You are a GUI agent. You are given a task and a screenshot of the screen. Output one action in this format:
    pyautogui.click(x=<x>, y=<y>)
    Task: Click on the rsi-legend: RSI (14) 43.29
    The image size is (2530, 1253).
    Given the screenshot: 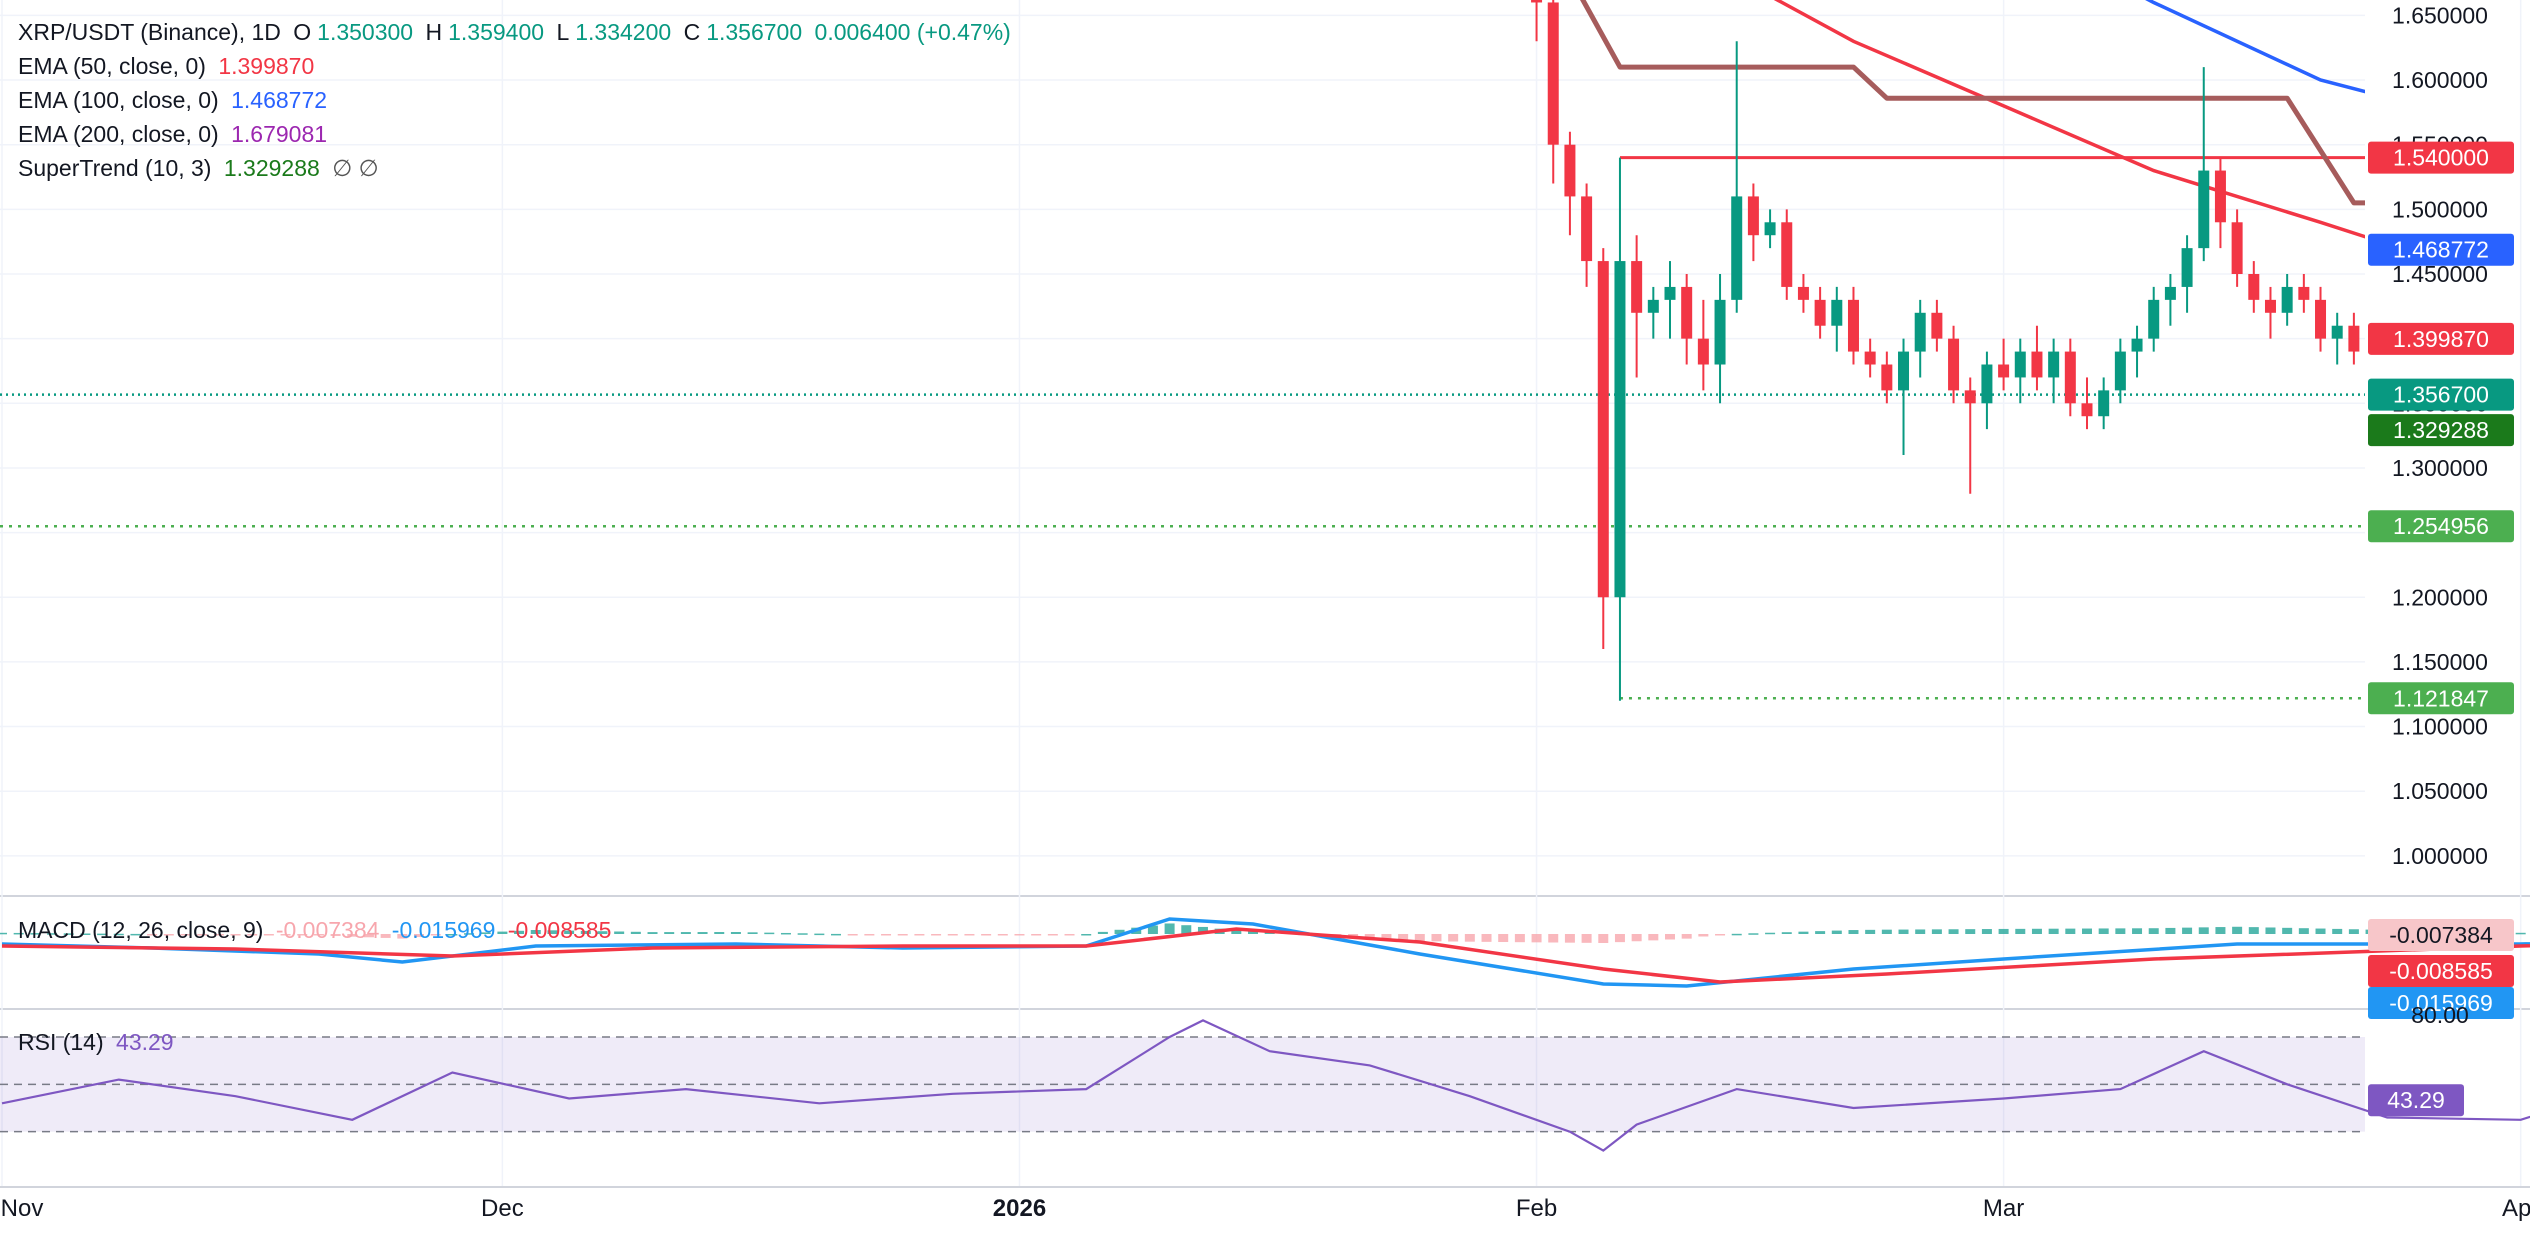 What is the action you would take?
    pyautogui.click(x=99, y=1042)
    